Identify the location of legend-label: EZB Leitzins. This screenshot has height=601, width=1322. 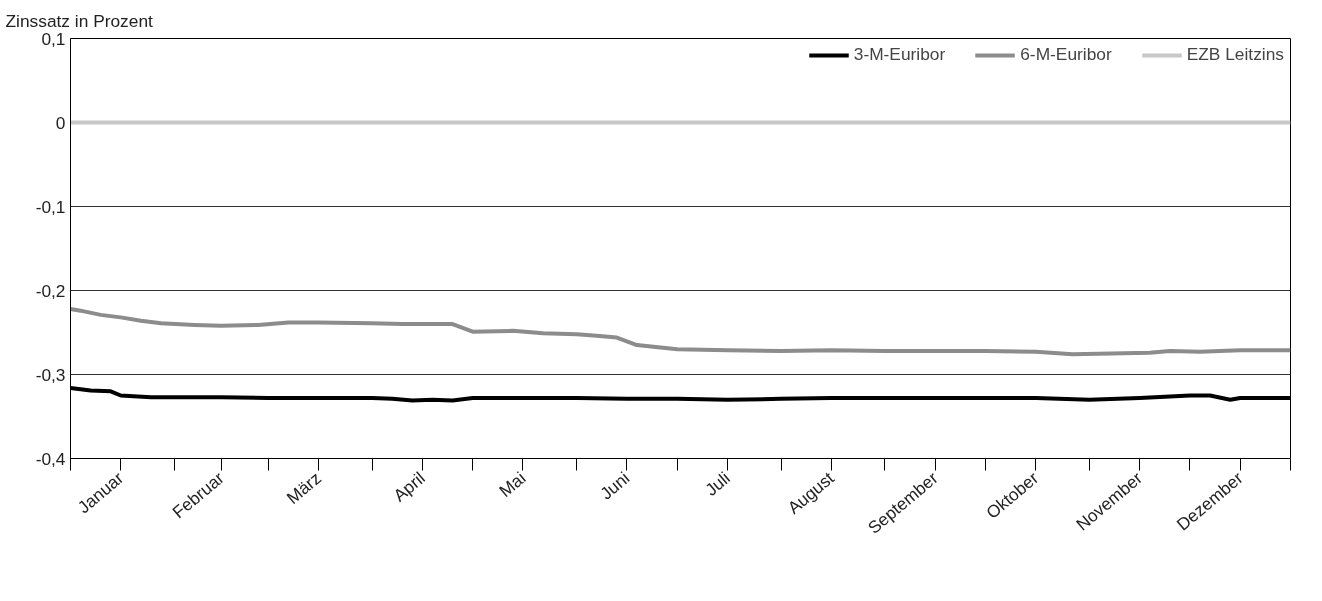
(1235, 54).